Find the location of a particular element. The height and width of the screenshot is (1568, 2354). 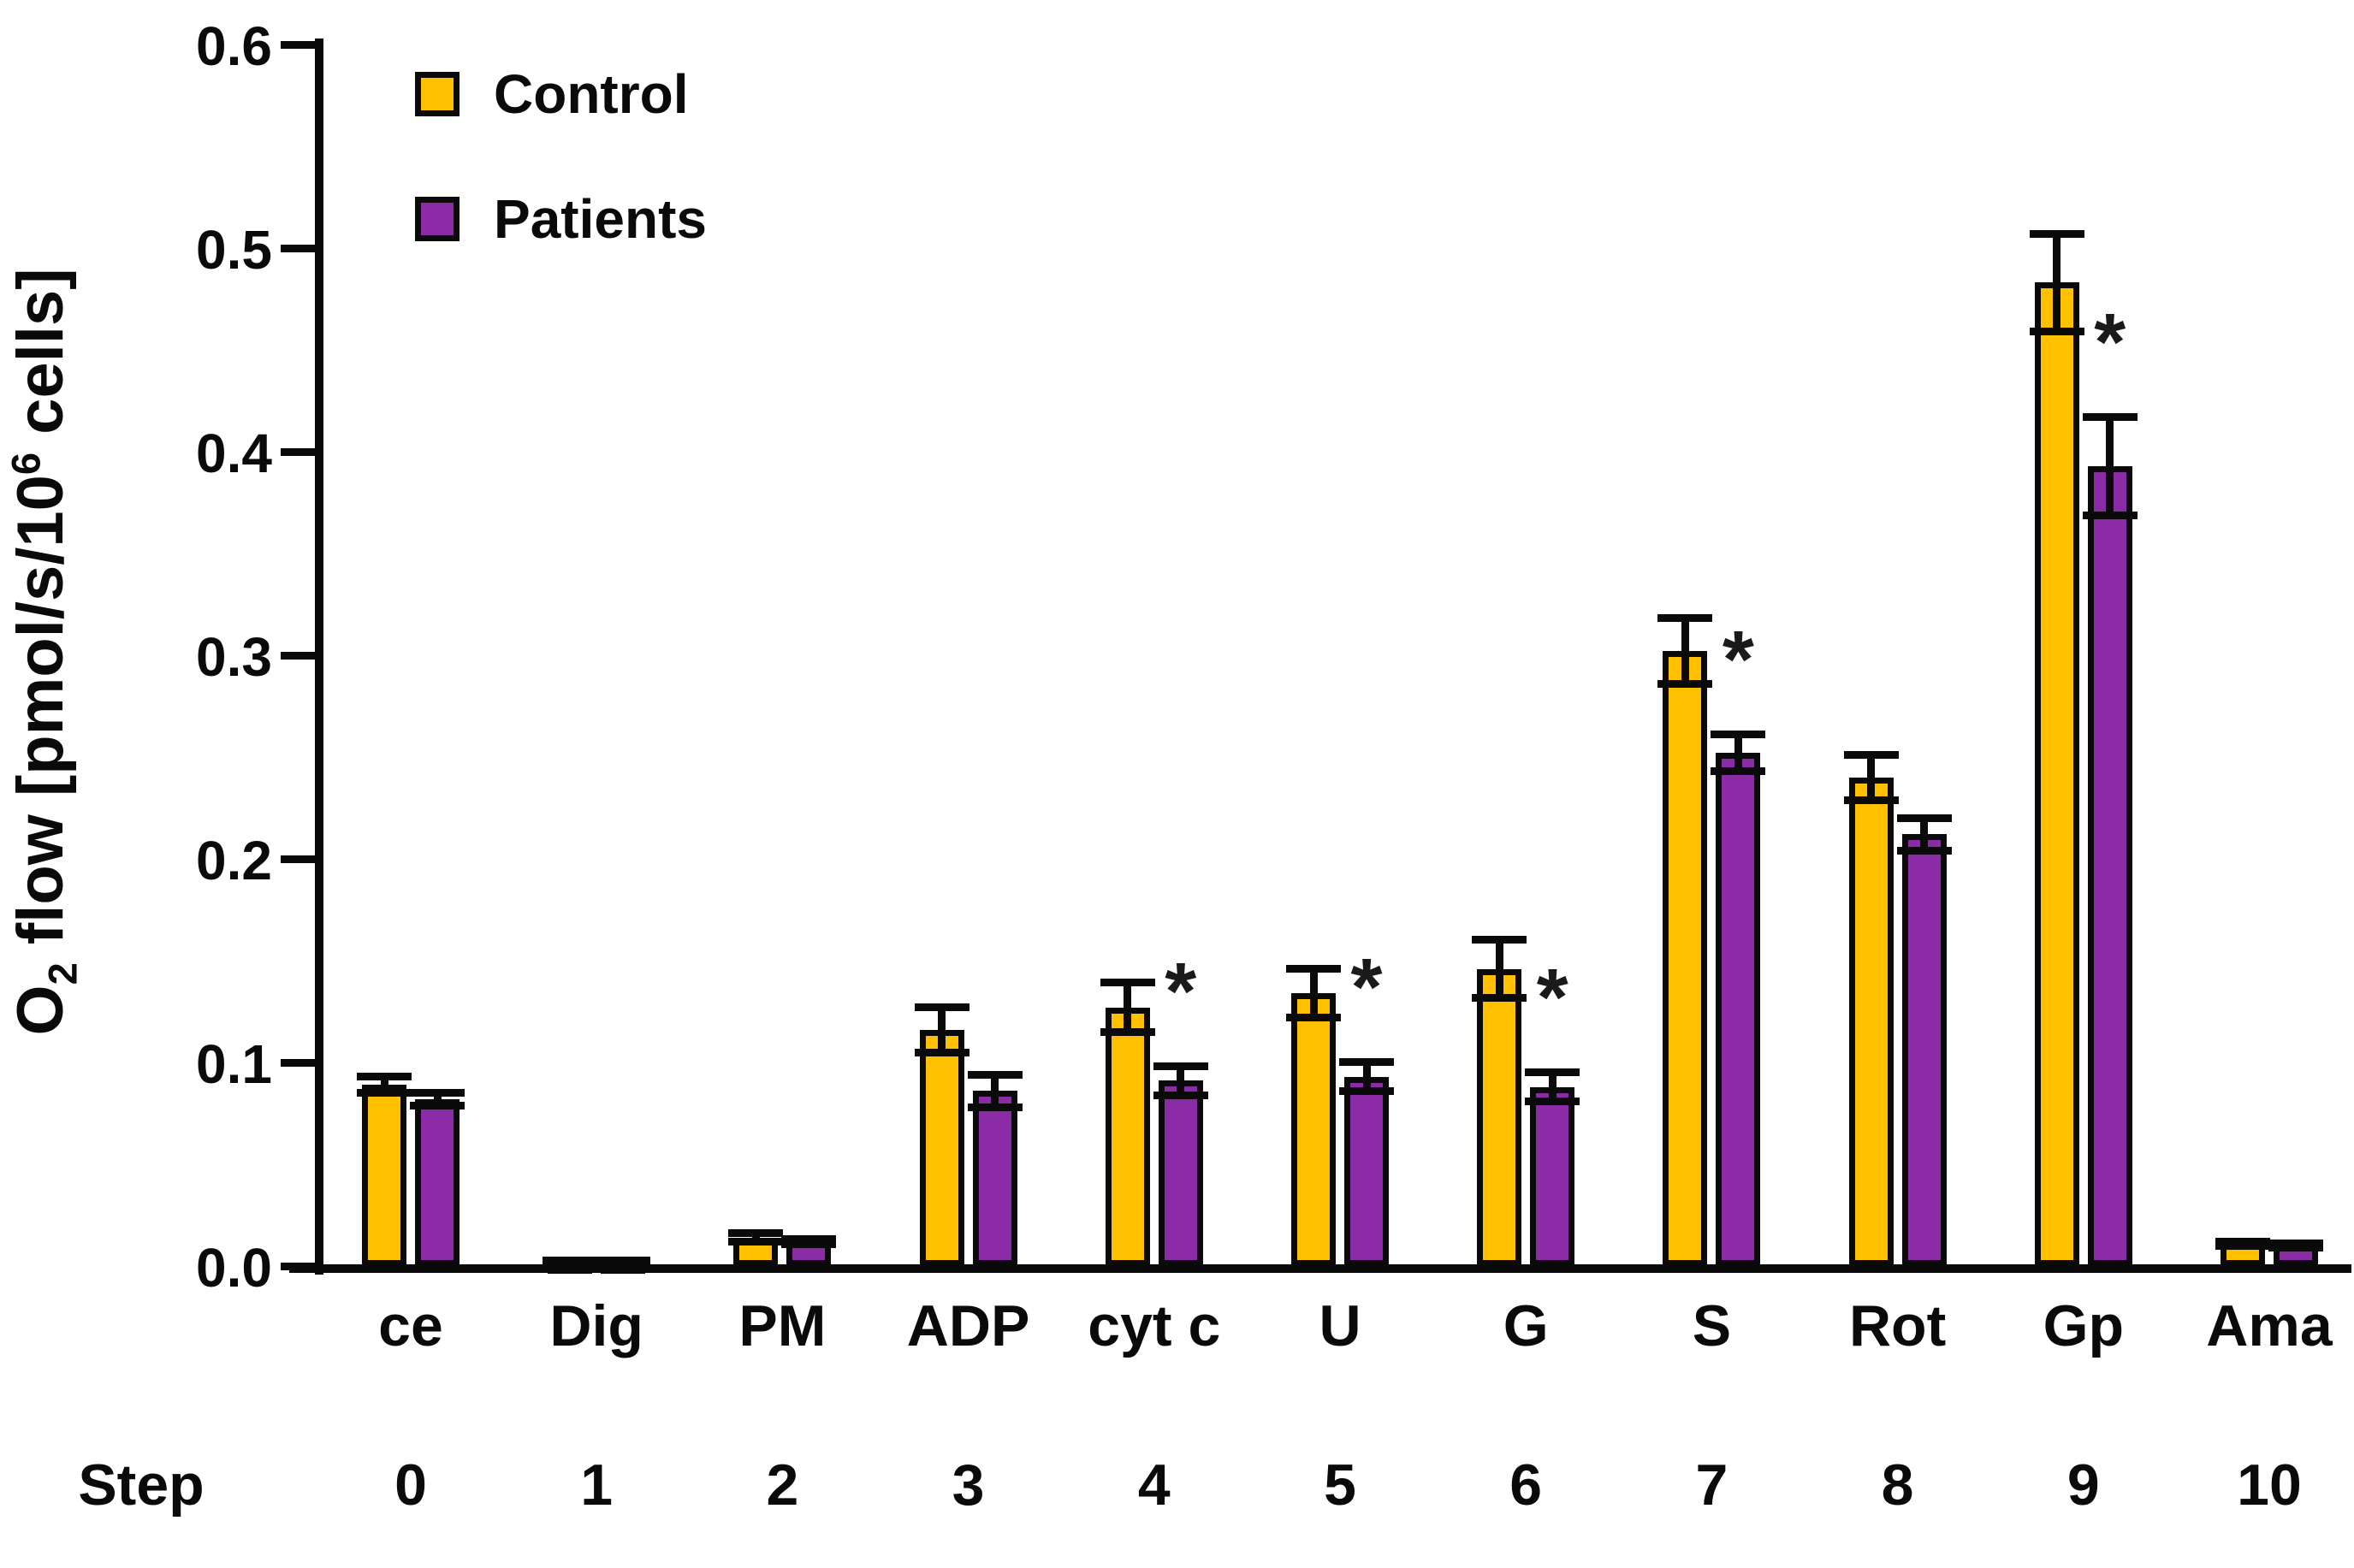

bar-control-Rot is located at coordinates (1871, 1022).